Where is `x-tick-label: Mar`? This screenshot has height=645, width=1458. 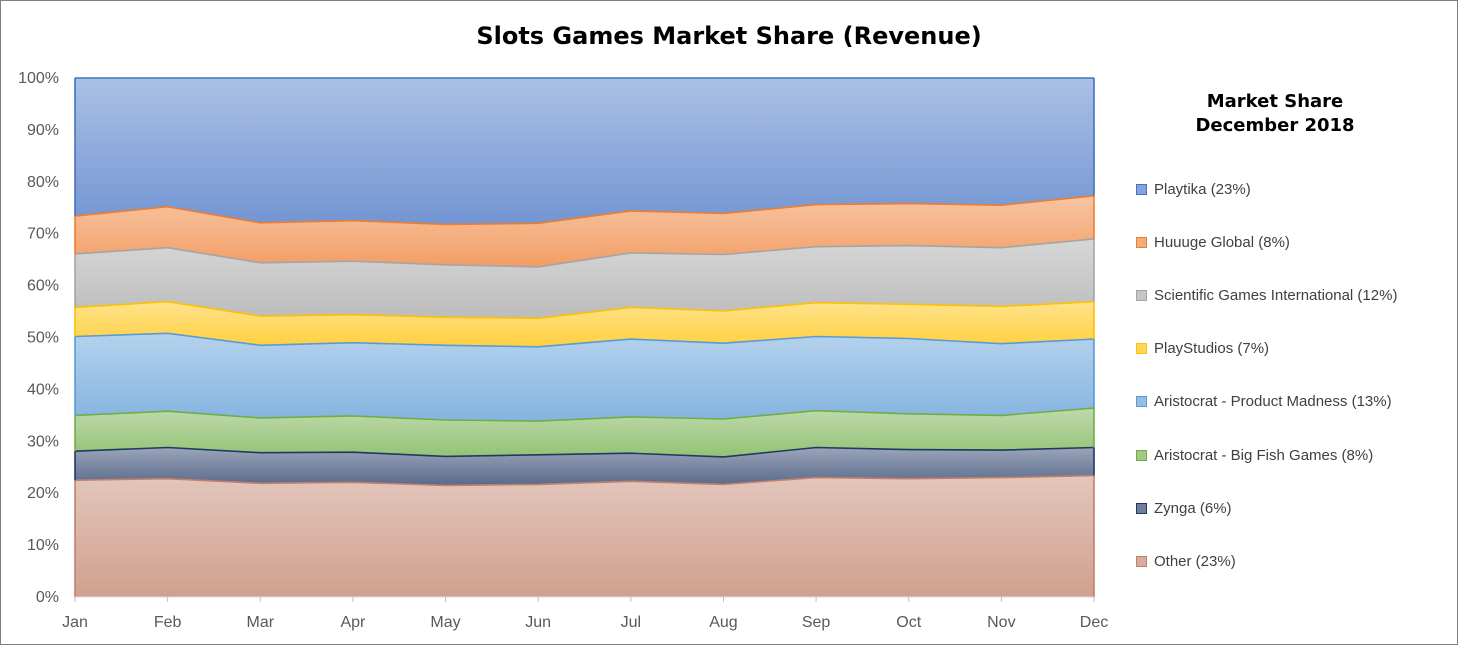
x-tick-label: Mar is located at coordinates (260, 622).